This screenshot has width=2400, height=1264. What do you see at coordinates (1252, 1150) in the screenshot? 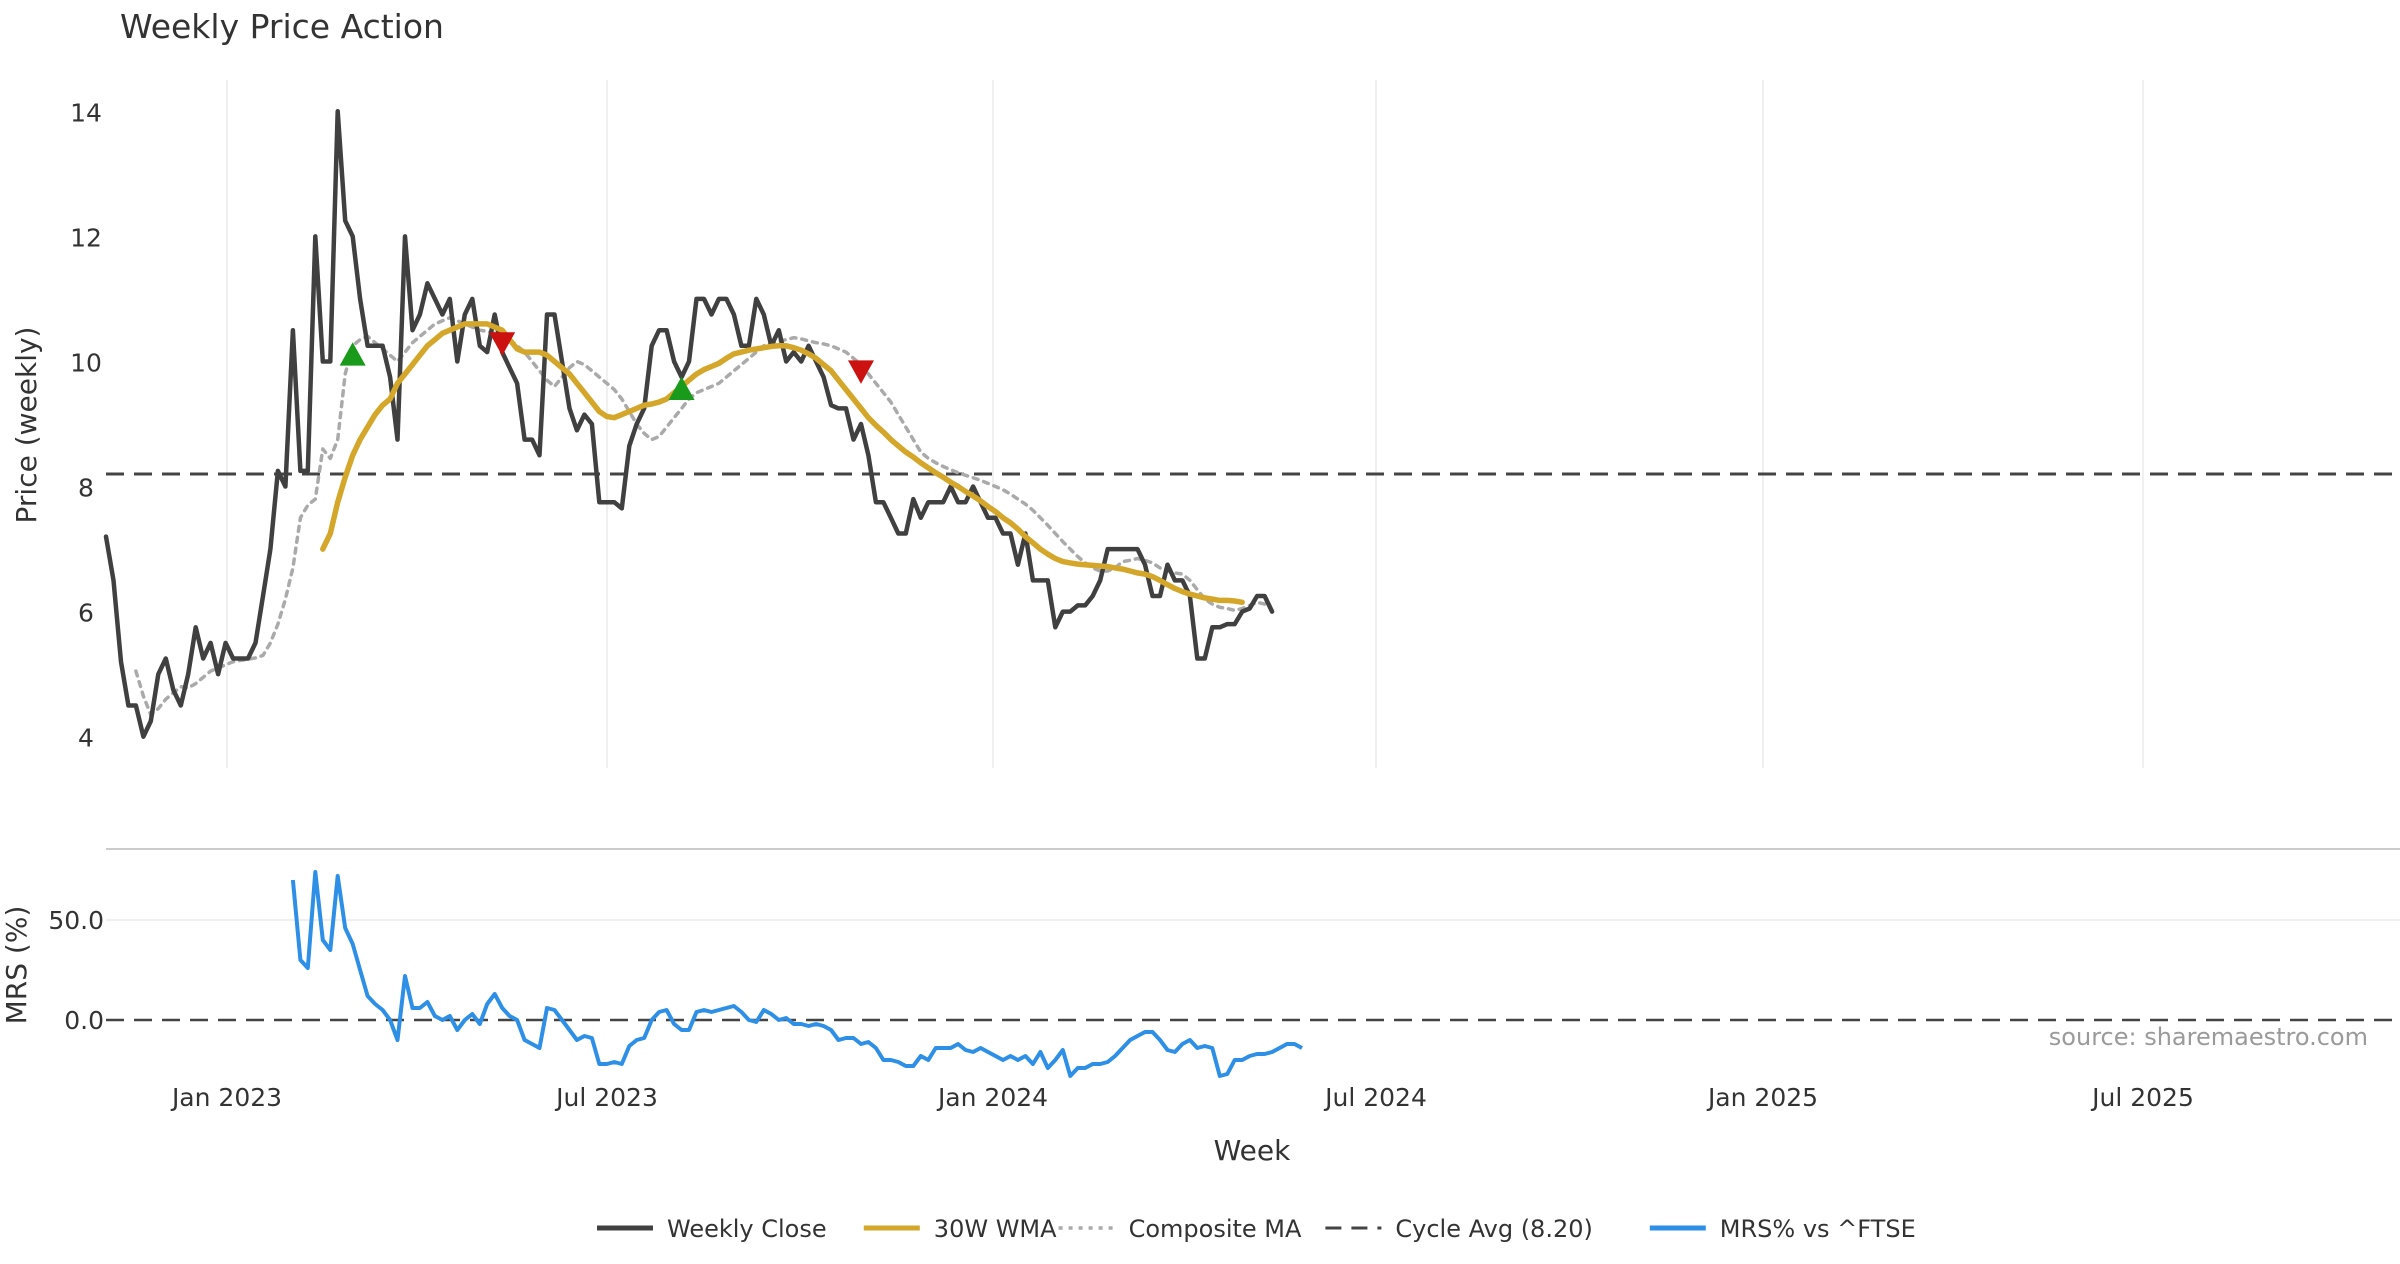
I see `x-axis-label: Week` at bounding box center [1252, 1150].